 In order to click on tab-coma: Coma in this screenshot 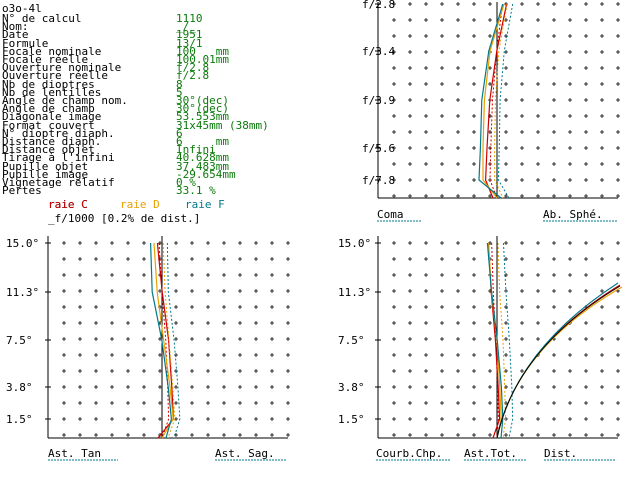, I will do `click(390, 214)`.